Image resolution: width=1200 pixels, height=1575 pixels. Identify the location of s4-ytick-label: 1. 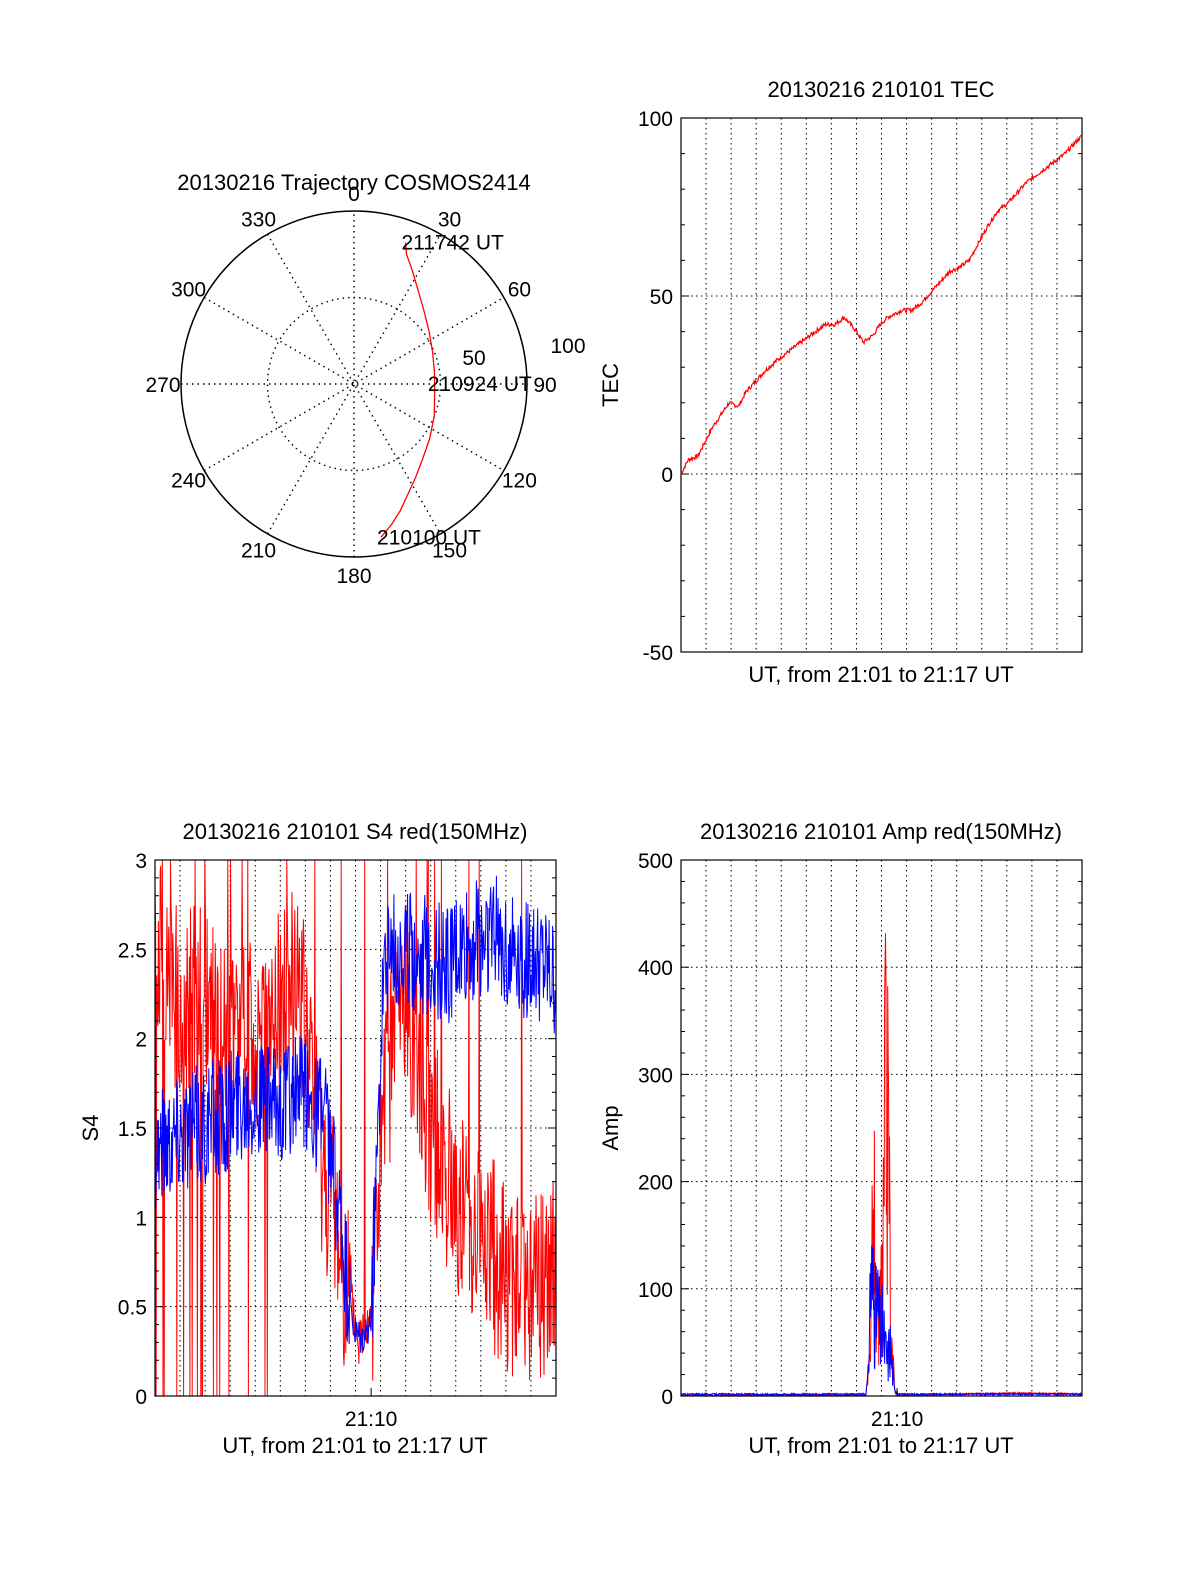
(141, 1218).